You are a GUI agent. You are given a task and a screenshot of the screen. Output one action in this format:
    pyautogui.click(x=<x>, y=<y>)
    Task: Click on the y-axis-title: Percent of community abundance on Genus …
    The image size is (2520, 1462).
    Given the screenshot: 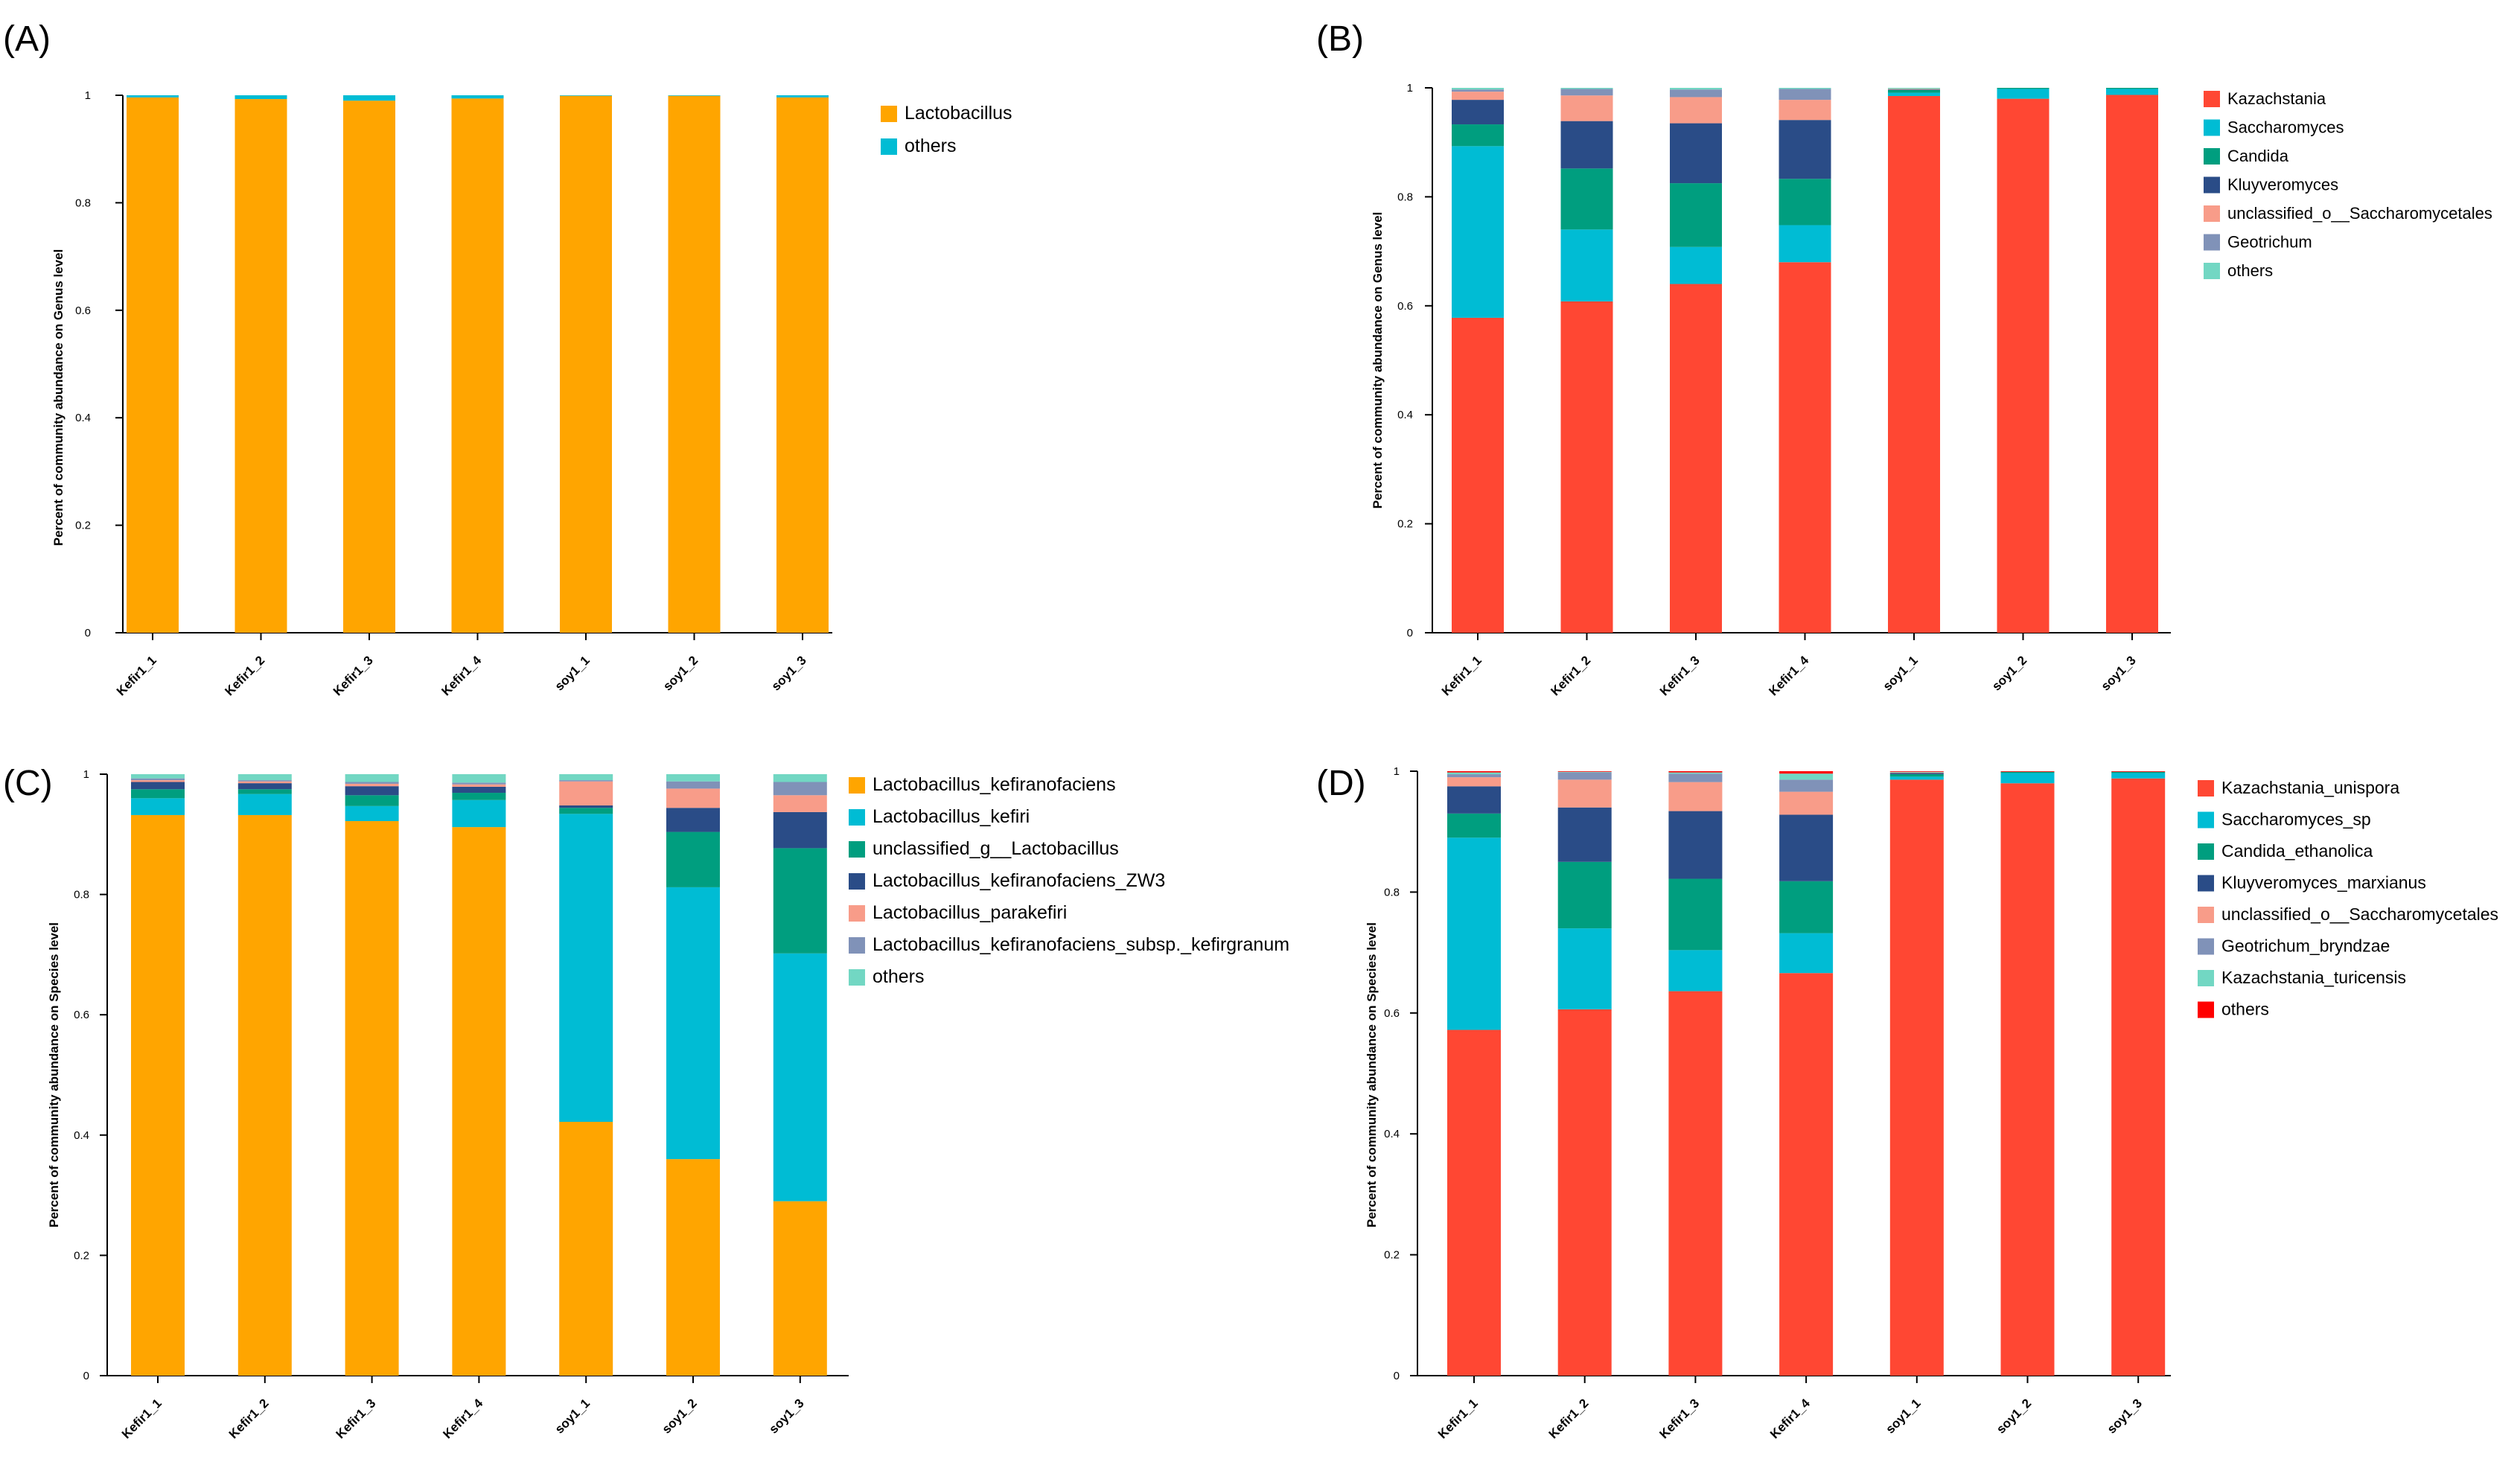 What is the action you would take?
    pyautogui.click(x=1378, y=360)
    